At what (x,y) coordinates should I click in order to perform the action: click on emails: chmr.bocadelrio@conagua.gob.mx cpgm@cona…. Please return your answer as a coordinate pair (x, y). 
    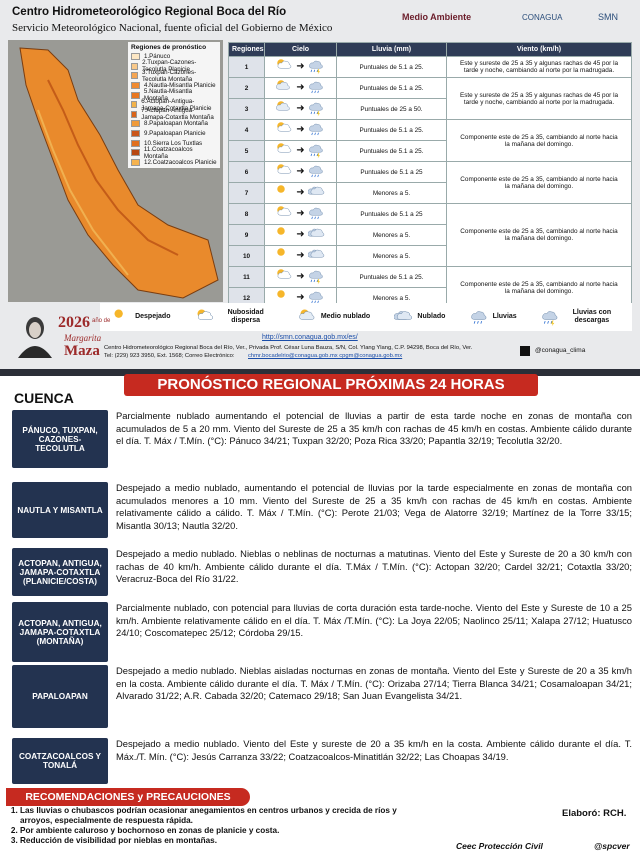
    Looking at the image, I should click on (325, 356).